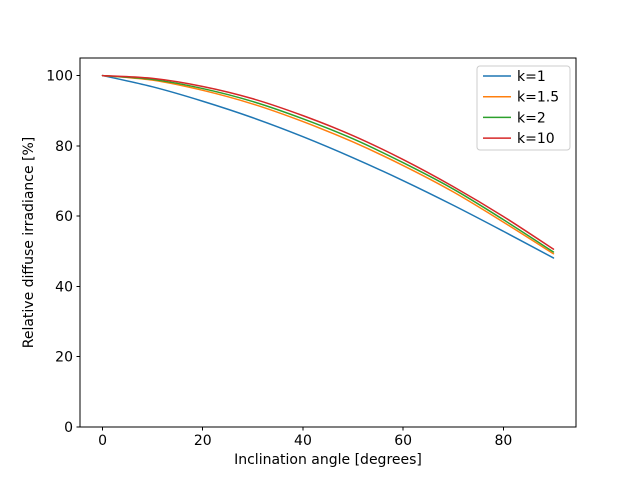 The image size is (640, 480). What do you see at coordinates (531, 77) in the screenshot?
I see `legend-label-k1: k=1` at bounding box center [531, 77].